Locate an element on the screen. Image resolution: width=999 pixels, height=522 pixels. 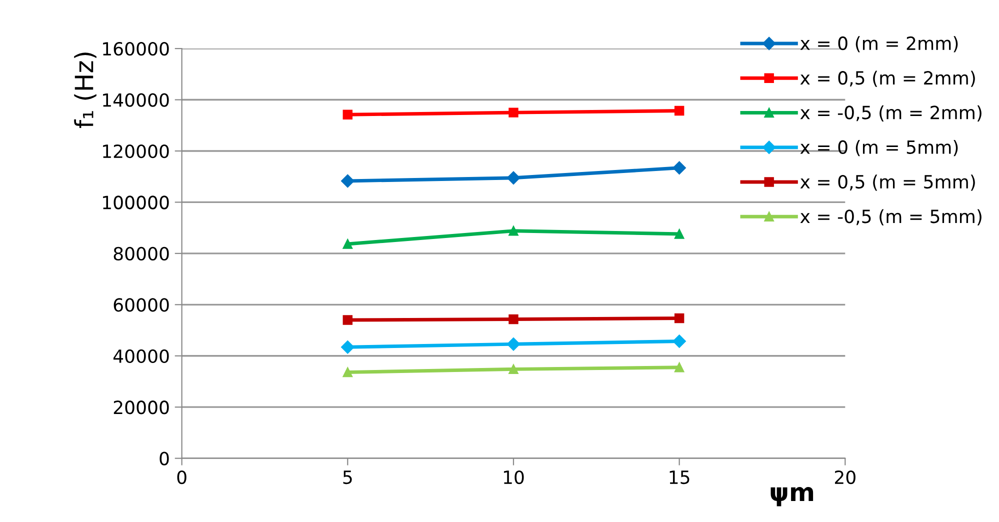
y-tick-label: 60000 is located at coordinates (141, 305).